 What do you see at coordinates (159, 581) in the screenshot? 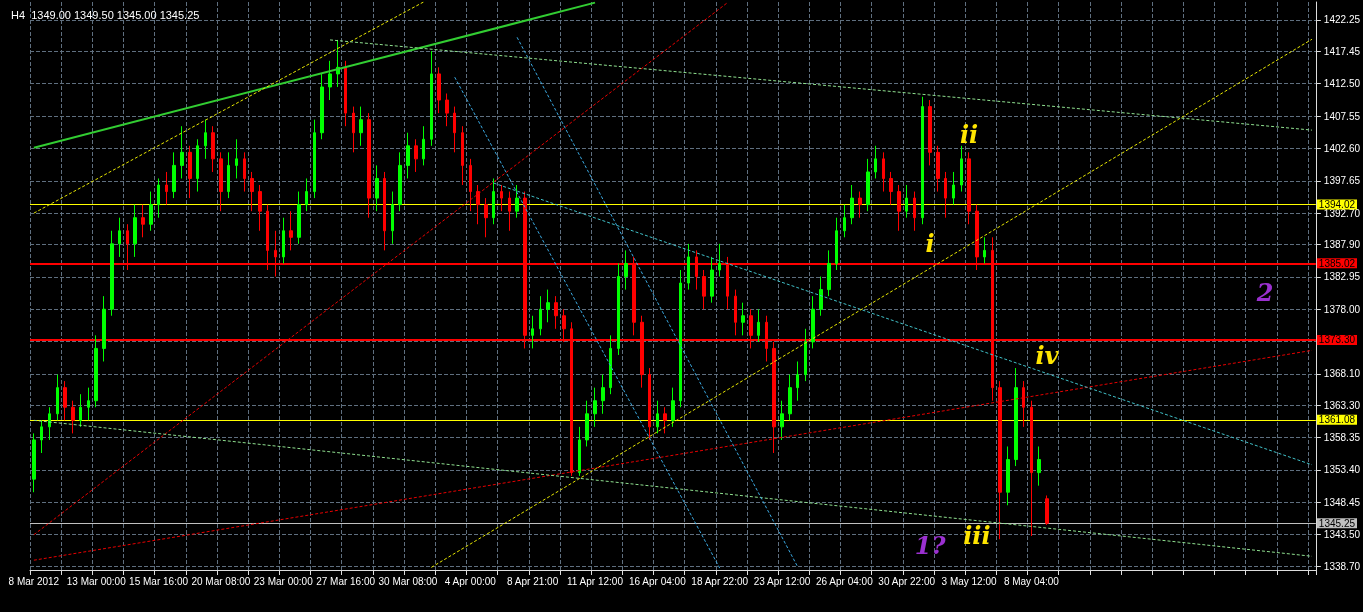
I see `x-tick-label: 15 Mar 16:00` at bounding box center [159, 581].